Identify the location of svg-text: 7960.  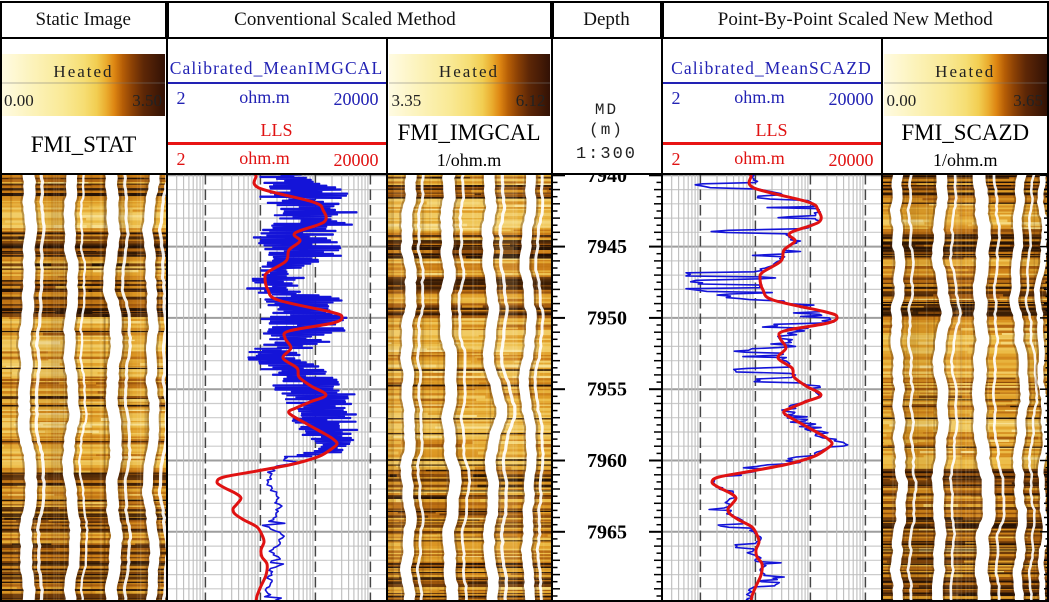
(607, 461).